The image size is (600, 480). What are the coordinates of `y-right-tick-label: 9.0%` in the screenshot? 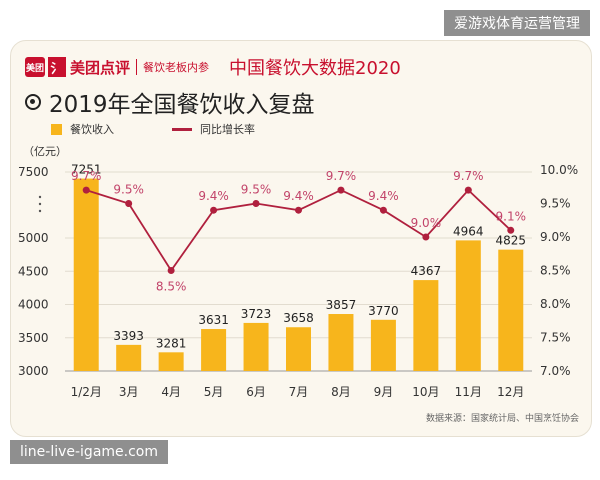 It's located at (555, 237).